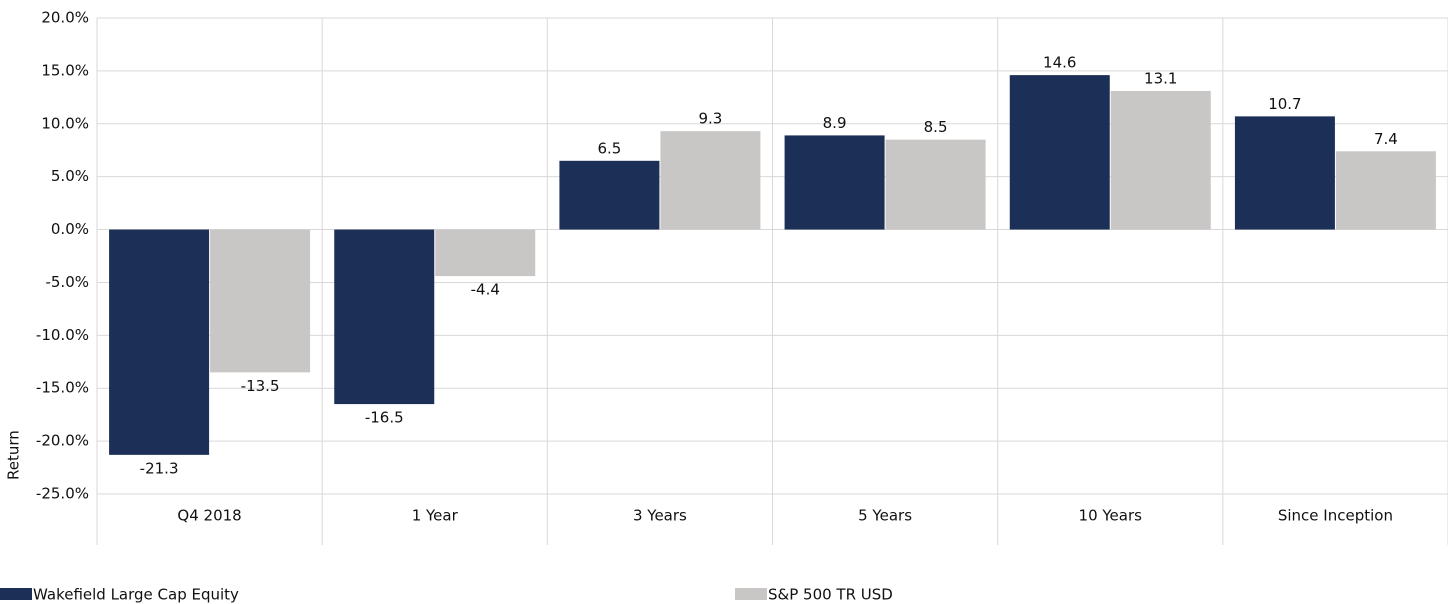 The image size is (1448, 604). What do you see at coordinates (1111, 516) in the screenshot?
I see `x-tick-label: 10 Years` at bounding box center [1111, 516].